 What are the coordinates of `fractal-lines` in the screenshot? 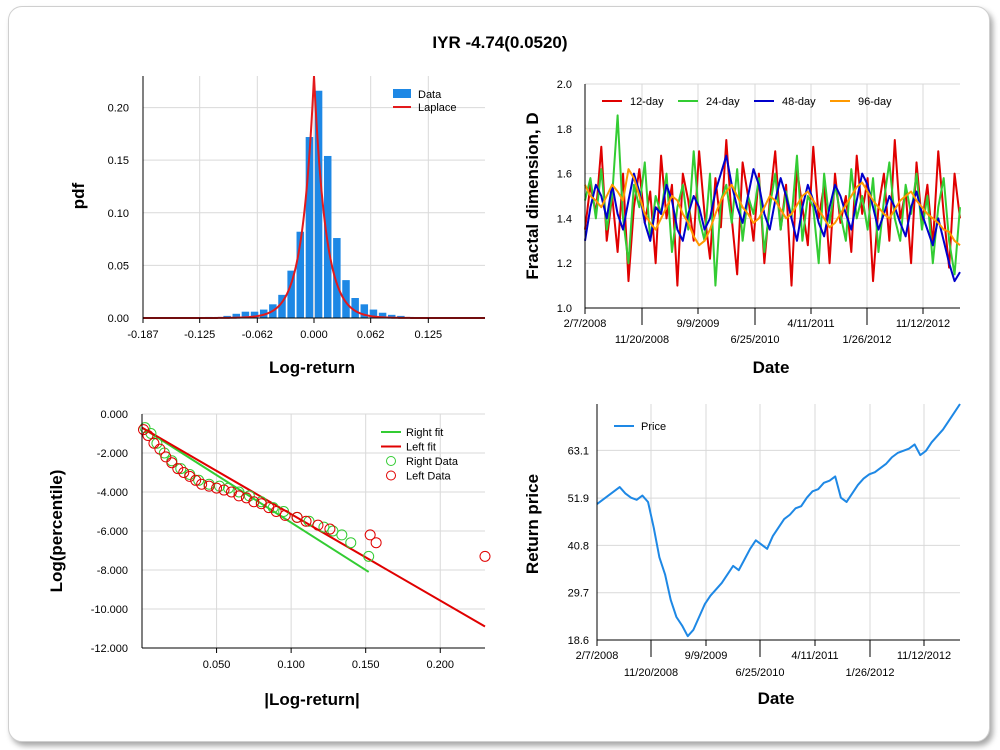 It's located at (772, 200).